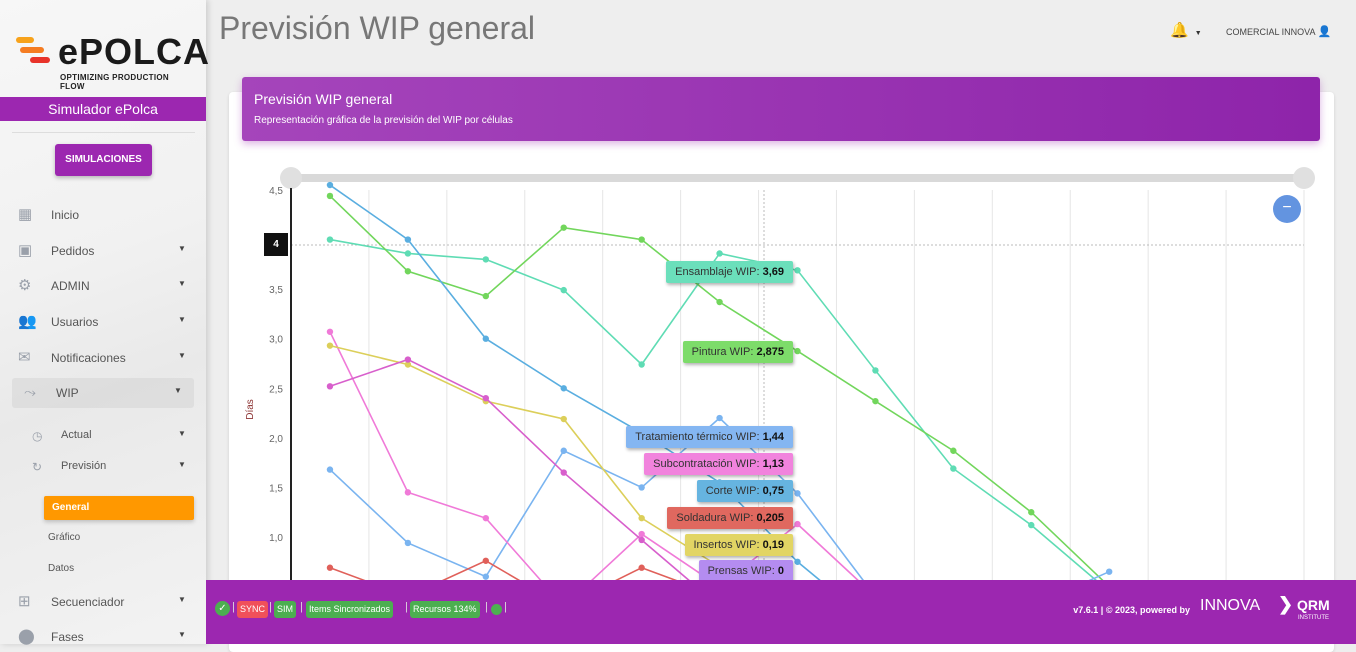 The height and width of the screenshot is (652, 1356). Describe the element at coordinates (730, 518) in the screenshot. I see `tooltip-soldadura: Soldadura WIP: 0,205` at that location.